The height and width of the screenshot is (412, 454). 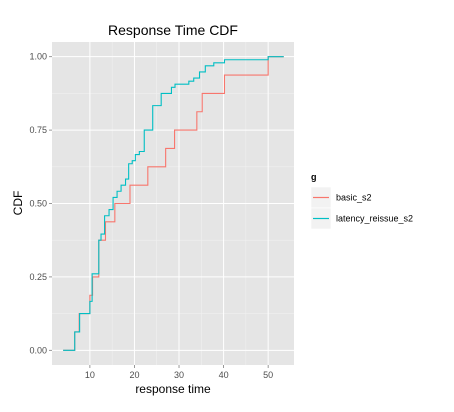 What do you see at coordinates (314, 177) in the screenshot?
I see `legend-title: g` at bounding box center [314, 177].